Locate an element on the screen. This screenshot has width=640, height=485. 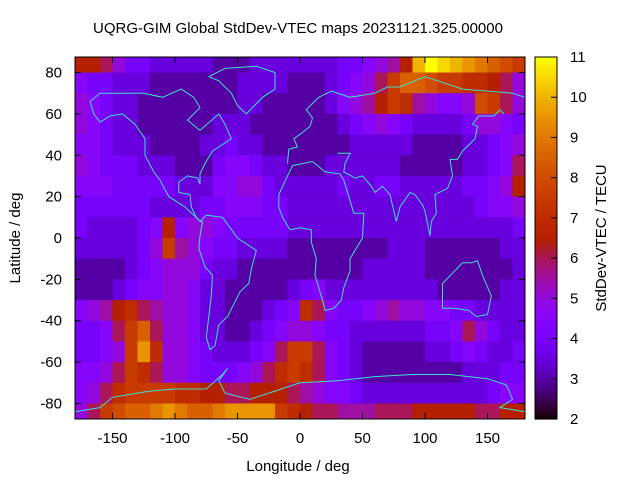
colorbar-tick-label: 8 is located at coordinates (574, 178).